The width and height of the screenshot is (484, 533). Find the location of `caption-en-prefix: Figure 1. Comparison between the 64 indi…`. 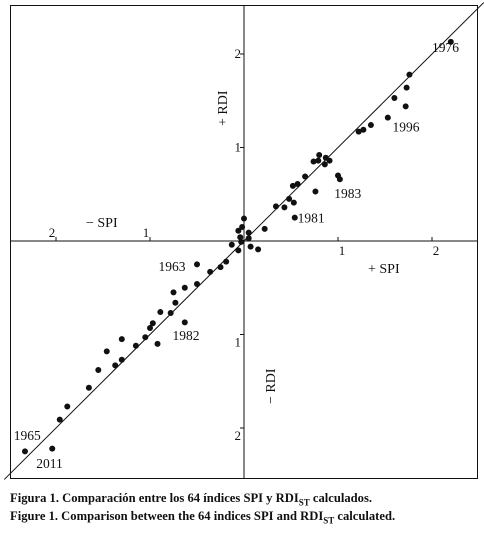

caption-en-prefix: Figure 1. Comparison between the 64 indi… is located at coordinates (167, 516).